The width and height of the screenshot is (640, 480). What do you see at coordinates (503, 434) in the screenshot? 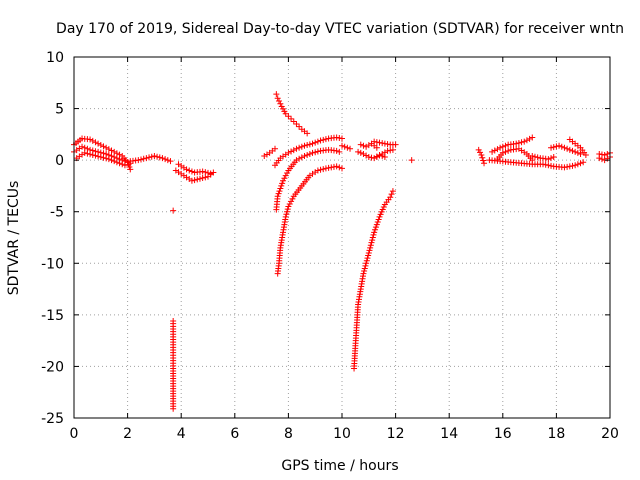
I see `x-tick-label: 16` at bounding box center [503, 434].